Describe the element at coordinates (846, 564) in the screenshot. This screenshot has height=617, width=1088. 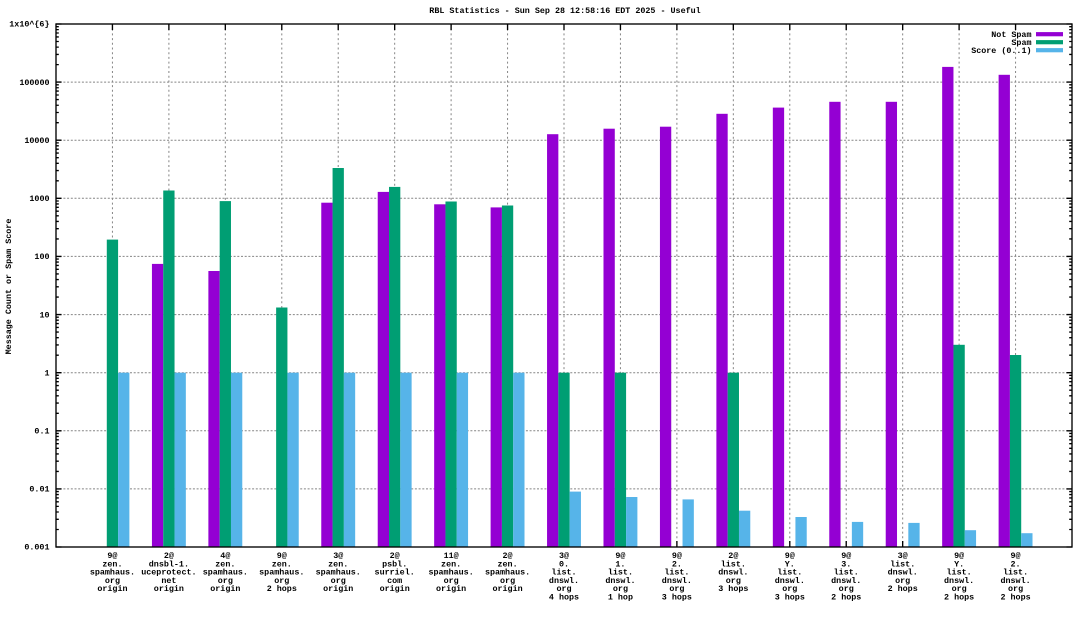
I see `svg-text: 3.` at that location.